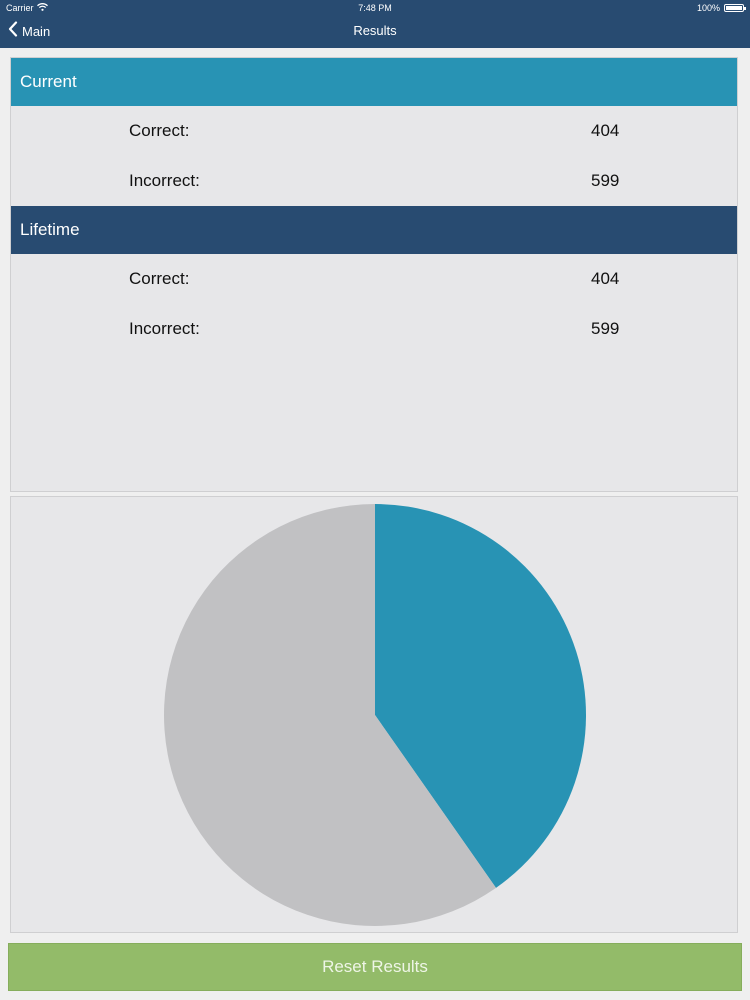 The height and width of the screenshot is (1000, 750). I want to click on top-bar: Carrier 7:48 PM 100% Main Results, so click(375, 24).